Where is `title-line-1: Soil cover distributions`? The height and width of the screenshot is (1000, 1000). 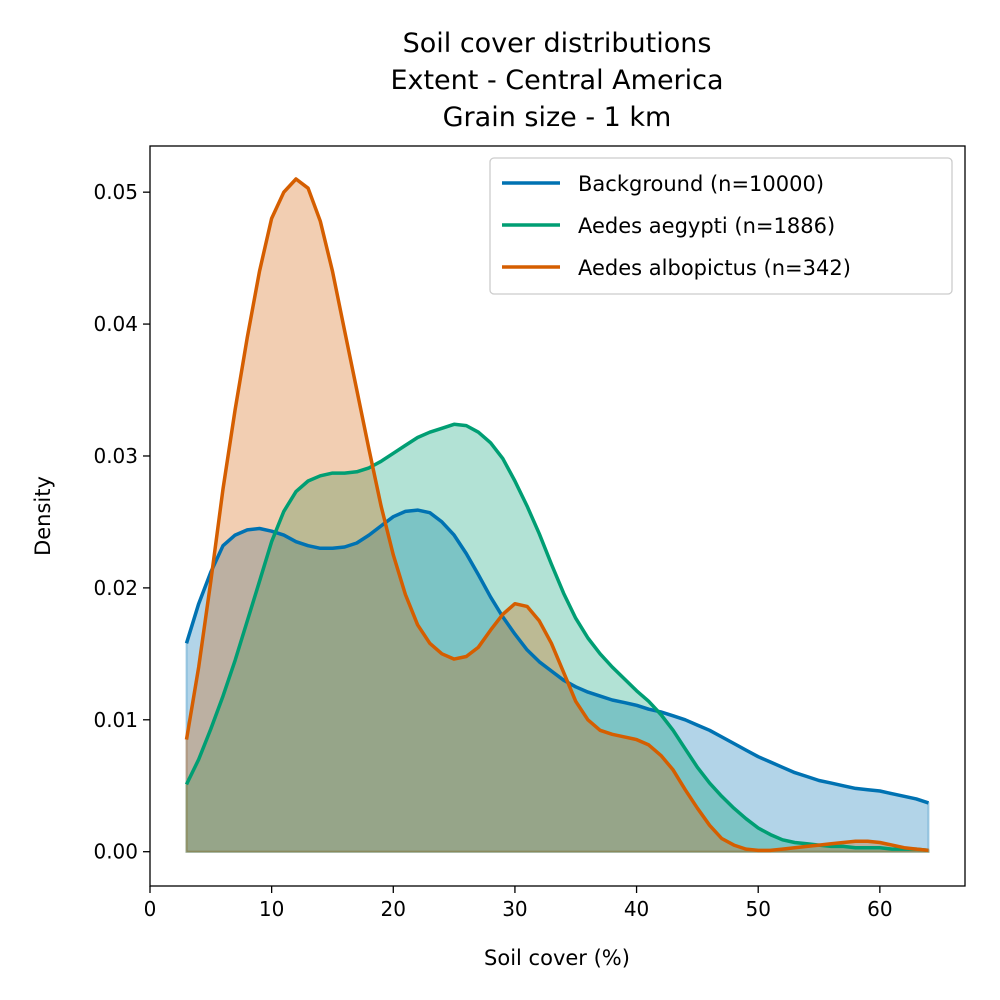 title-line-1: Soil cover distributions is located at coordinates (557, 43).